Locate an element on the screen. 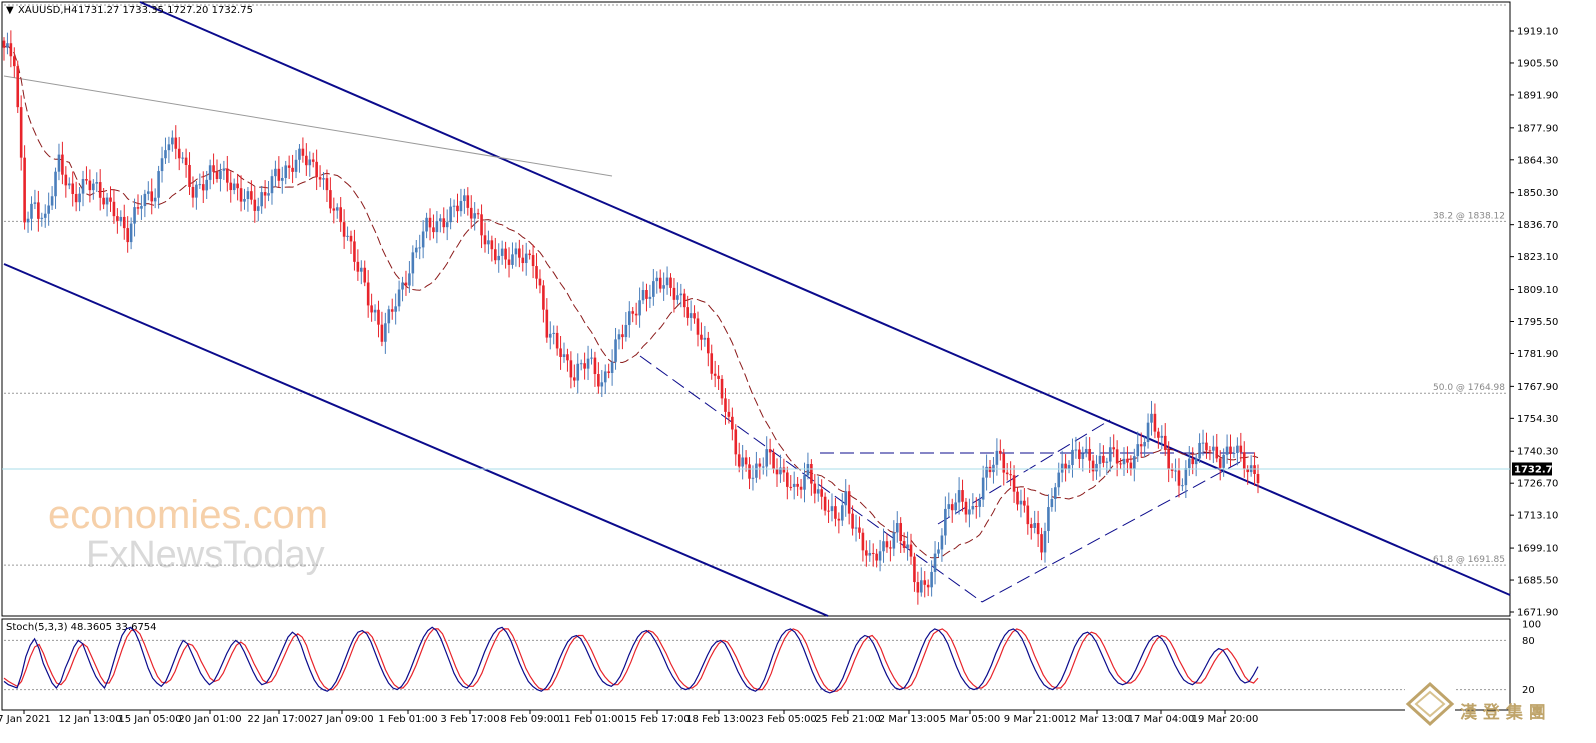 This screenshot has width=1596, height=743. stoch-levels is located at coordinates (756, 665).